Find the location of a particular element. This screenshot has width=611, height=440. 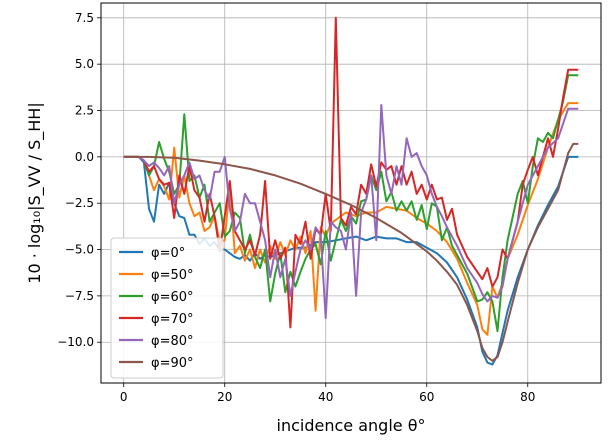

legend-label-4: φ=80° is located at coordinates (172, 341).